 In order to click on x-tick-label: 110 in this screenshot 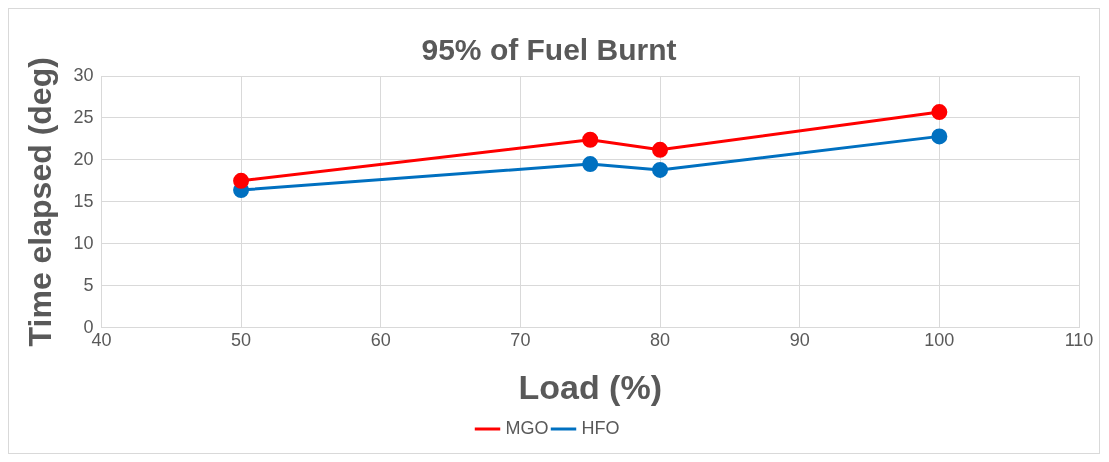, I will do `click(1079, 340)`.